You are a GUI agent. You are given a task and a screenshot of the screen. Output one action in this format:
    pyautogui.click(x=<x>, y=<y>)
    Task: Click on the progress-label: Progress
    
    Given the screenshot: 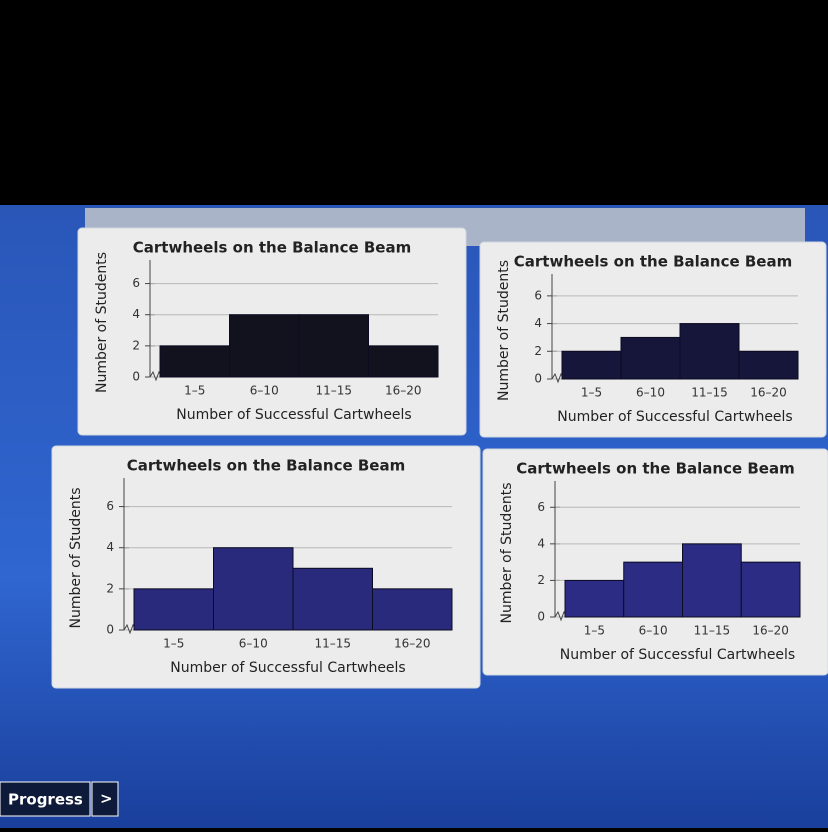 What is the action you would take?
    pyautogui.click(x=45, y=800)
    